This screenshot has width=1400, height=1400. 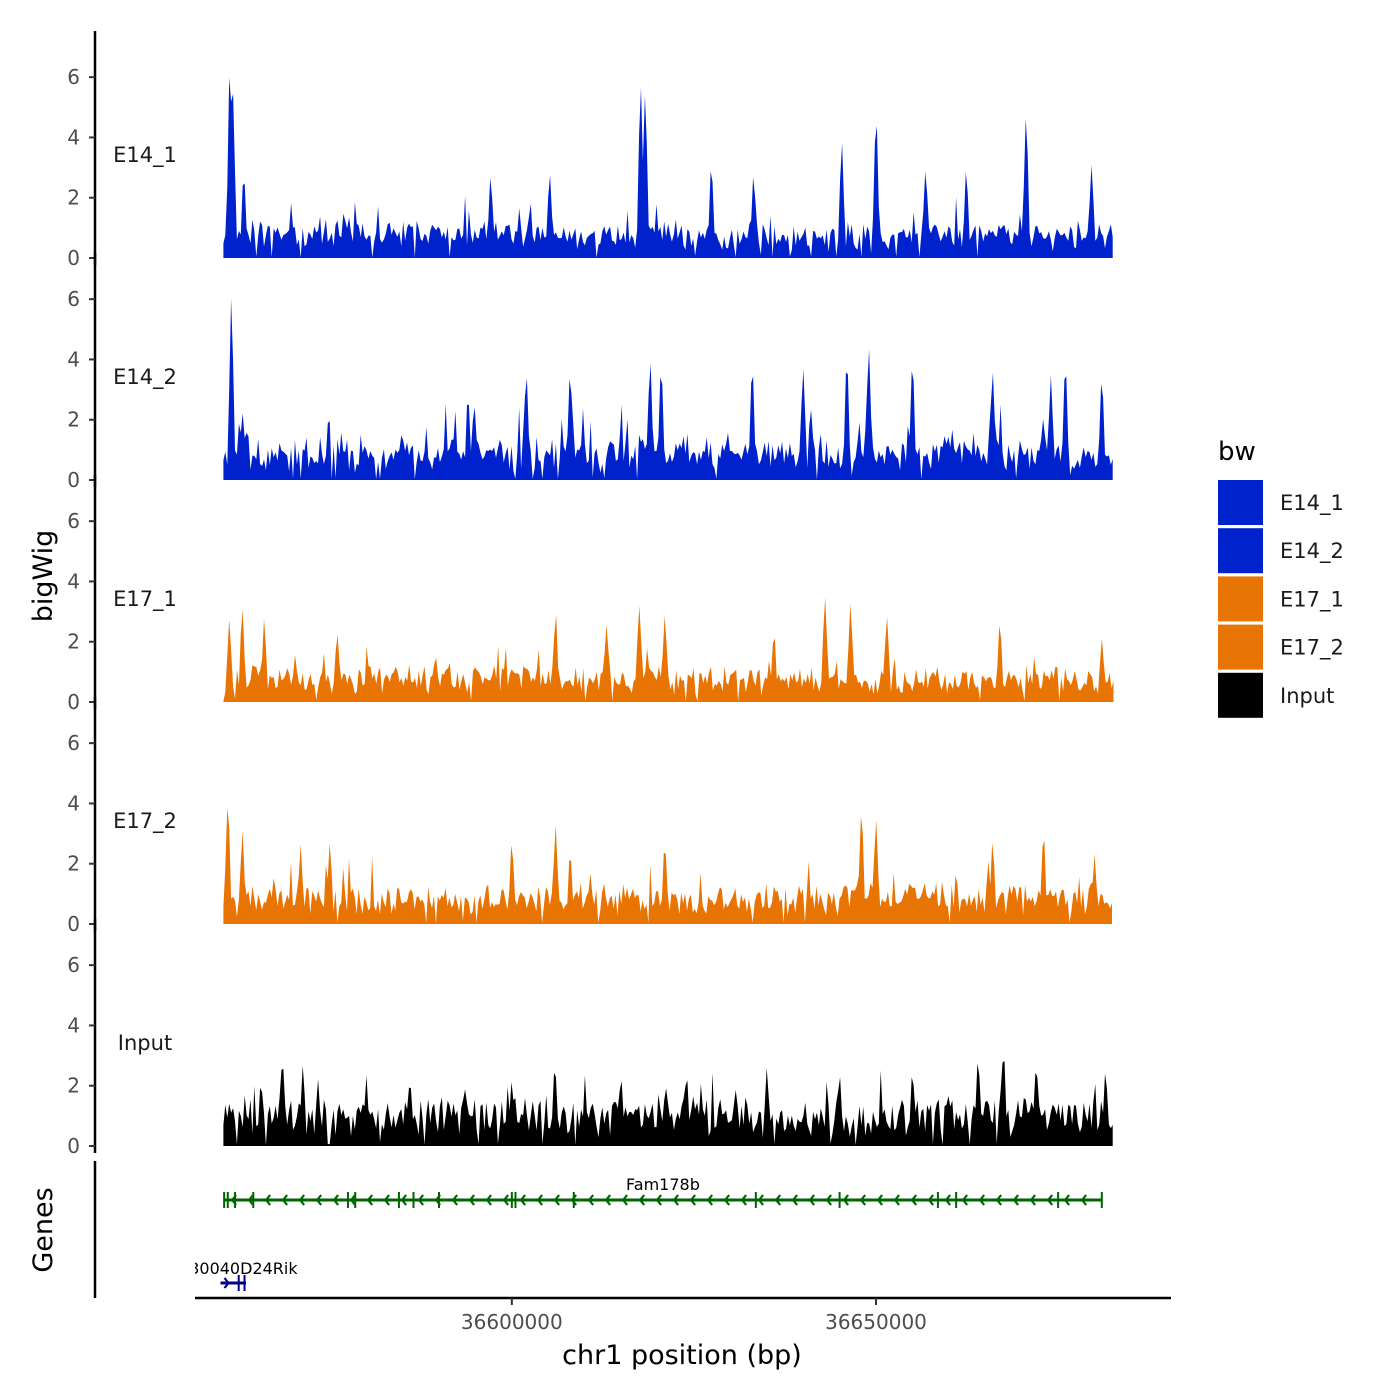 I want to click on track-label: E17_2, so click(x=145, y=821).